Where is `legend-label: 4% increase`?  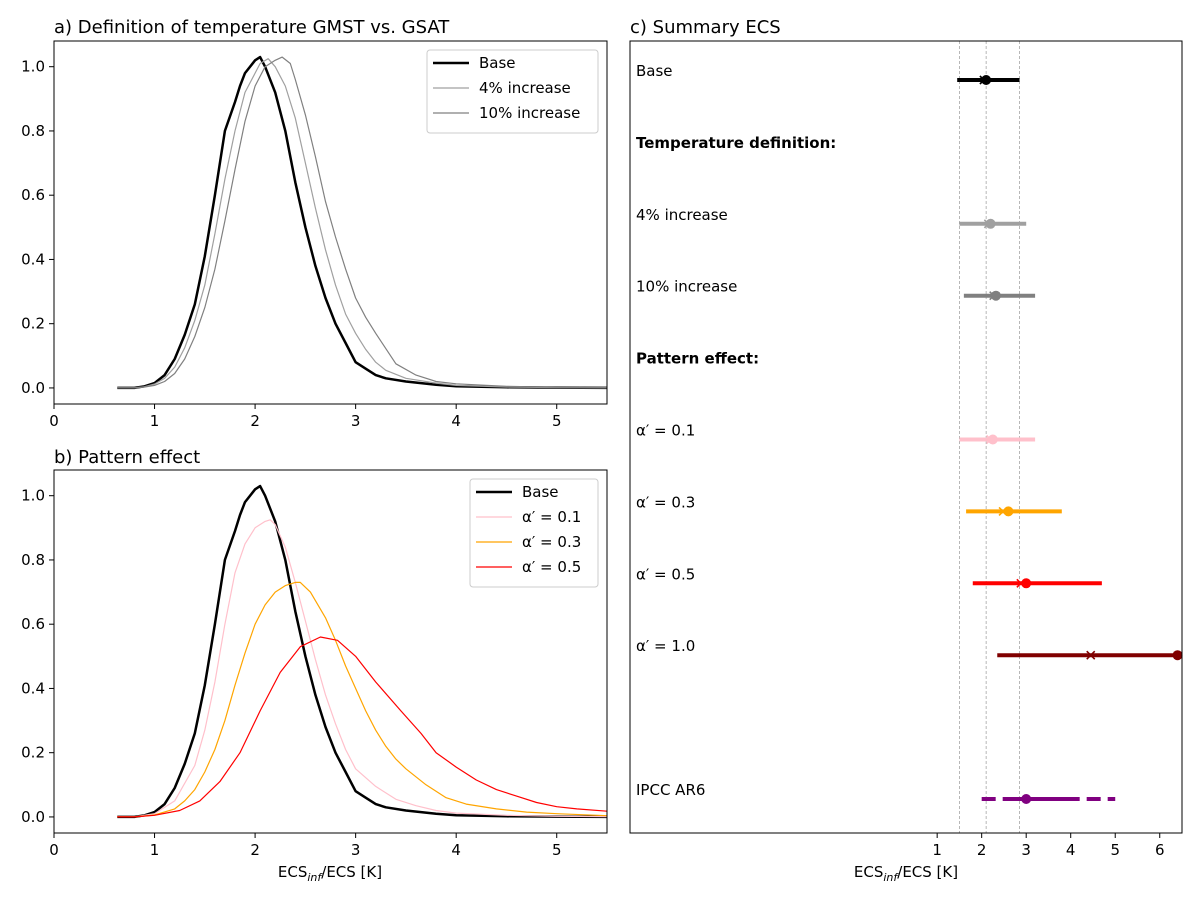
legend-label: 4% increase is located at coordinates (525, 88).